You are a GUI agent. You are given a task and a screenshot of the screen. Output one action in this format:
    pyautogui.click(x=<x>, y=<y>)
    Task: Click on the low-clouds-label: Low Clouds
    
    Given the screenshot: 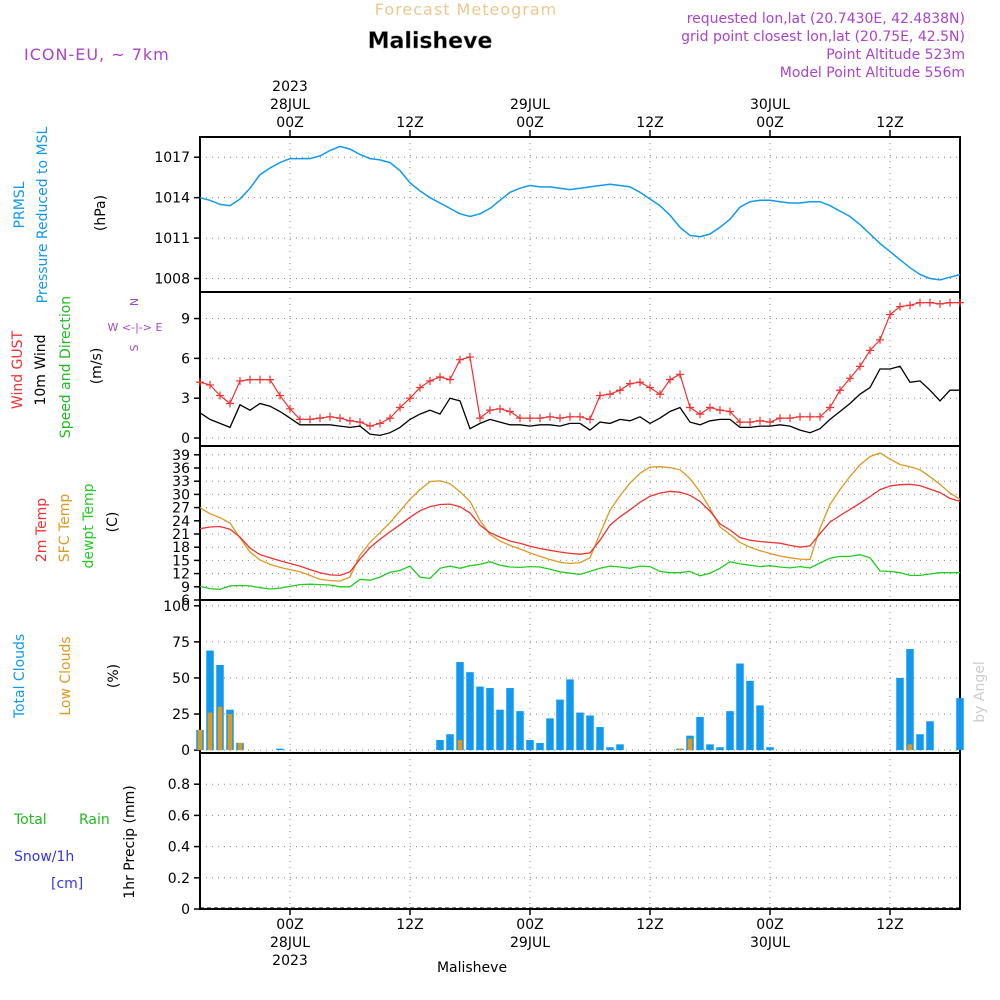 What is the action you would take?
    pyautogui.click(x=66, y=675)
    